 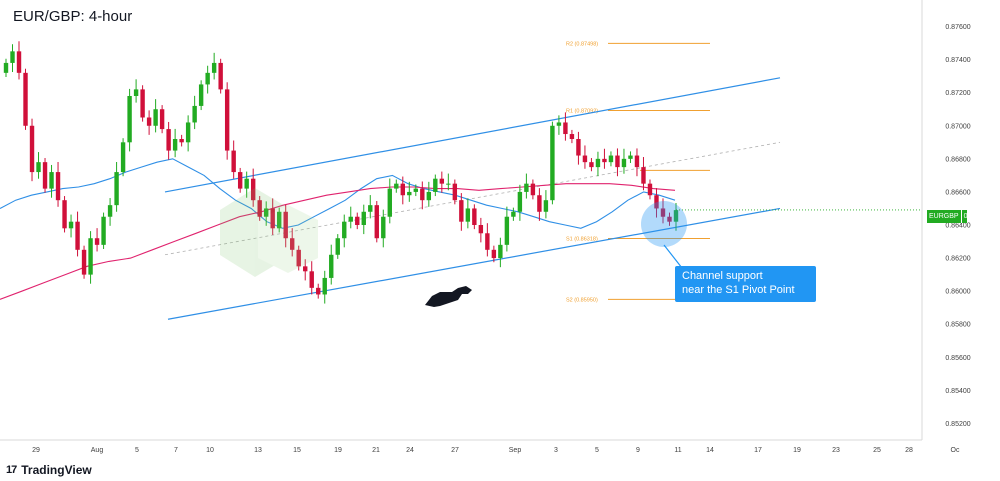 What do you see at coordinates (957, 159) in the screenshot?
I see `y-tick-label: 0.86800` at bounding box center [957, 159].